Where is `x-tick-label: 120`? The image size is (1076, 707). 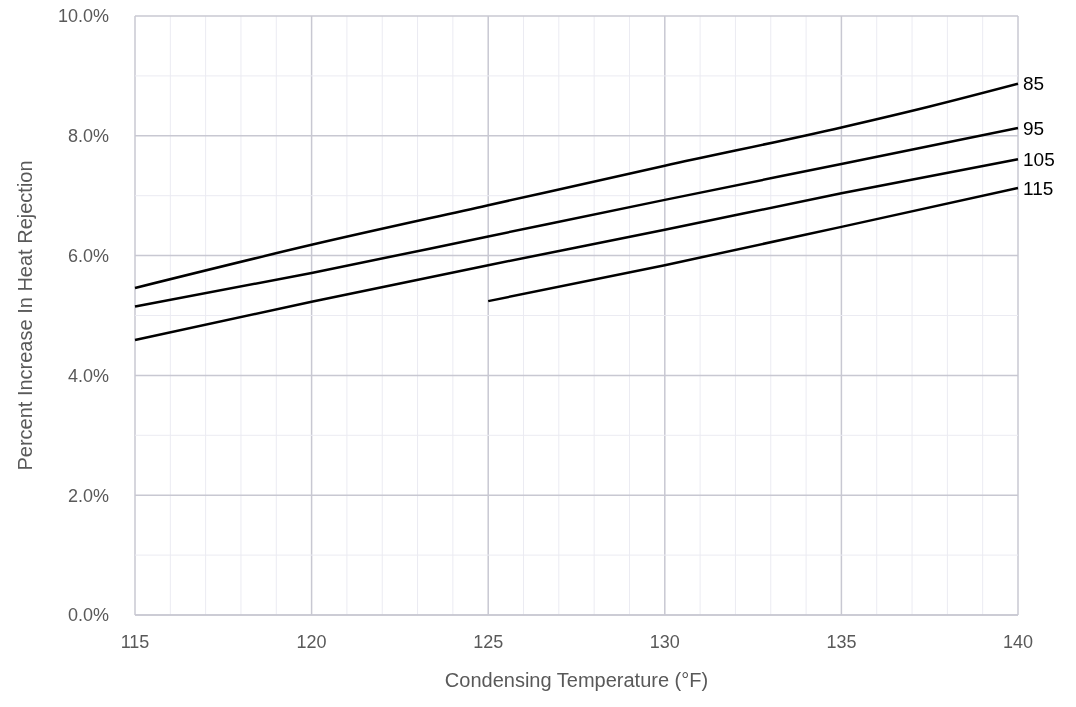 x-tick-label: 120 is located at coordinates (311, 642).